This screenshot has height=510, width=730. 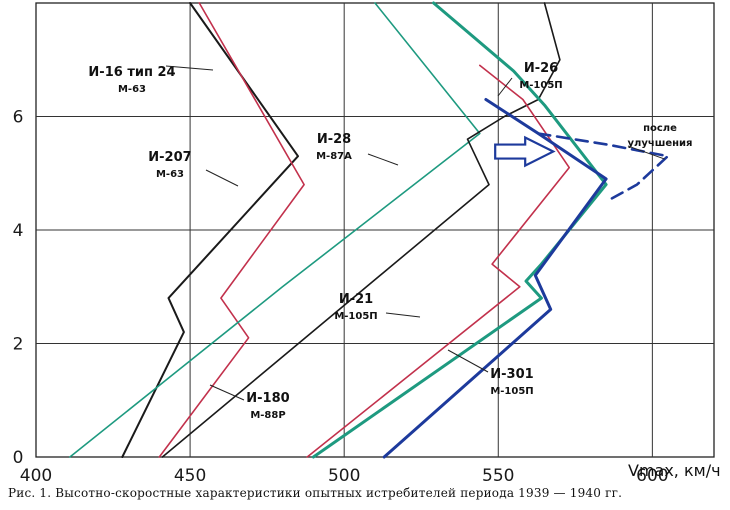 I want to click on leader-line-i28, so click(x=383, y=159).